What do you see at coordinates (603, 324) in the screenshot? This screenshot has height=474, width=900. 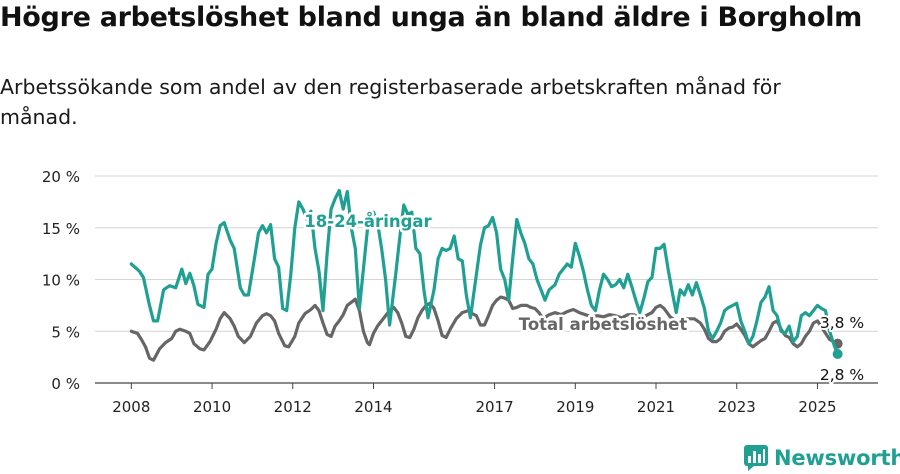 I see `series-name-label-total: Total arbetslöshet` at bounding box center [603, 324].